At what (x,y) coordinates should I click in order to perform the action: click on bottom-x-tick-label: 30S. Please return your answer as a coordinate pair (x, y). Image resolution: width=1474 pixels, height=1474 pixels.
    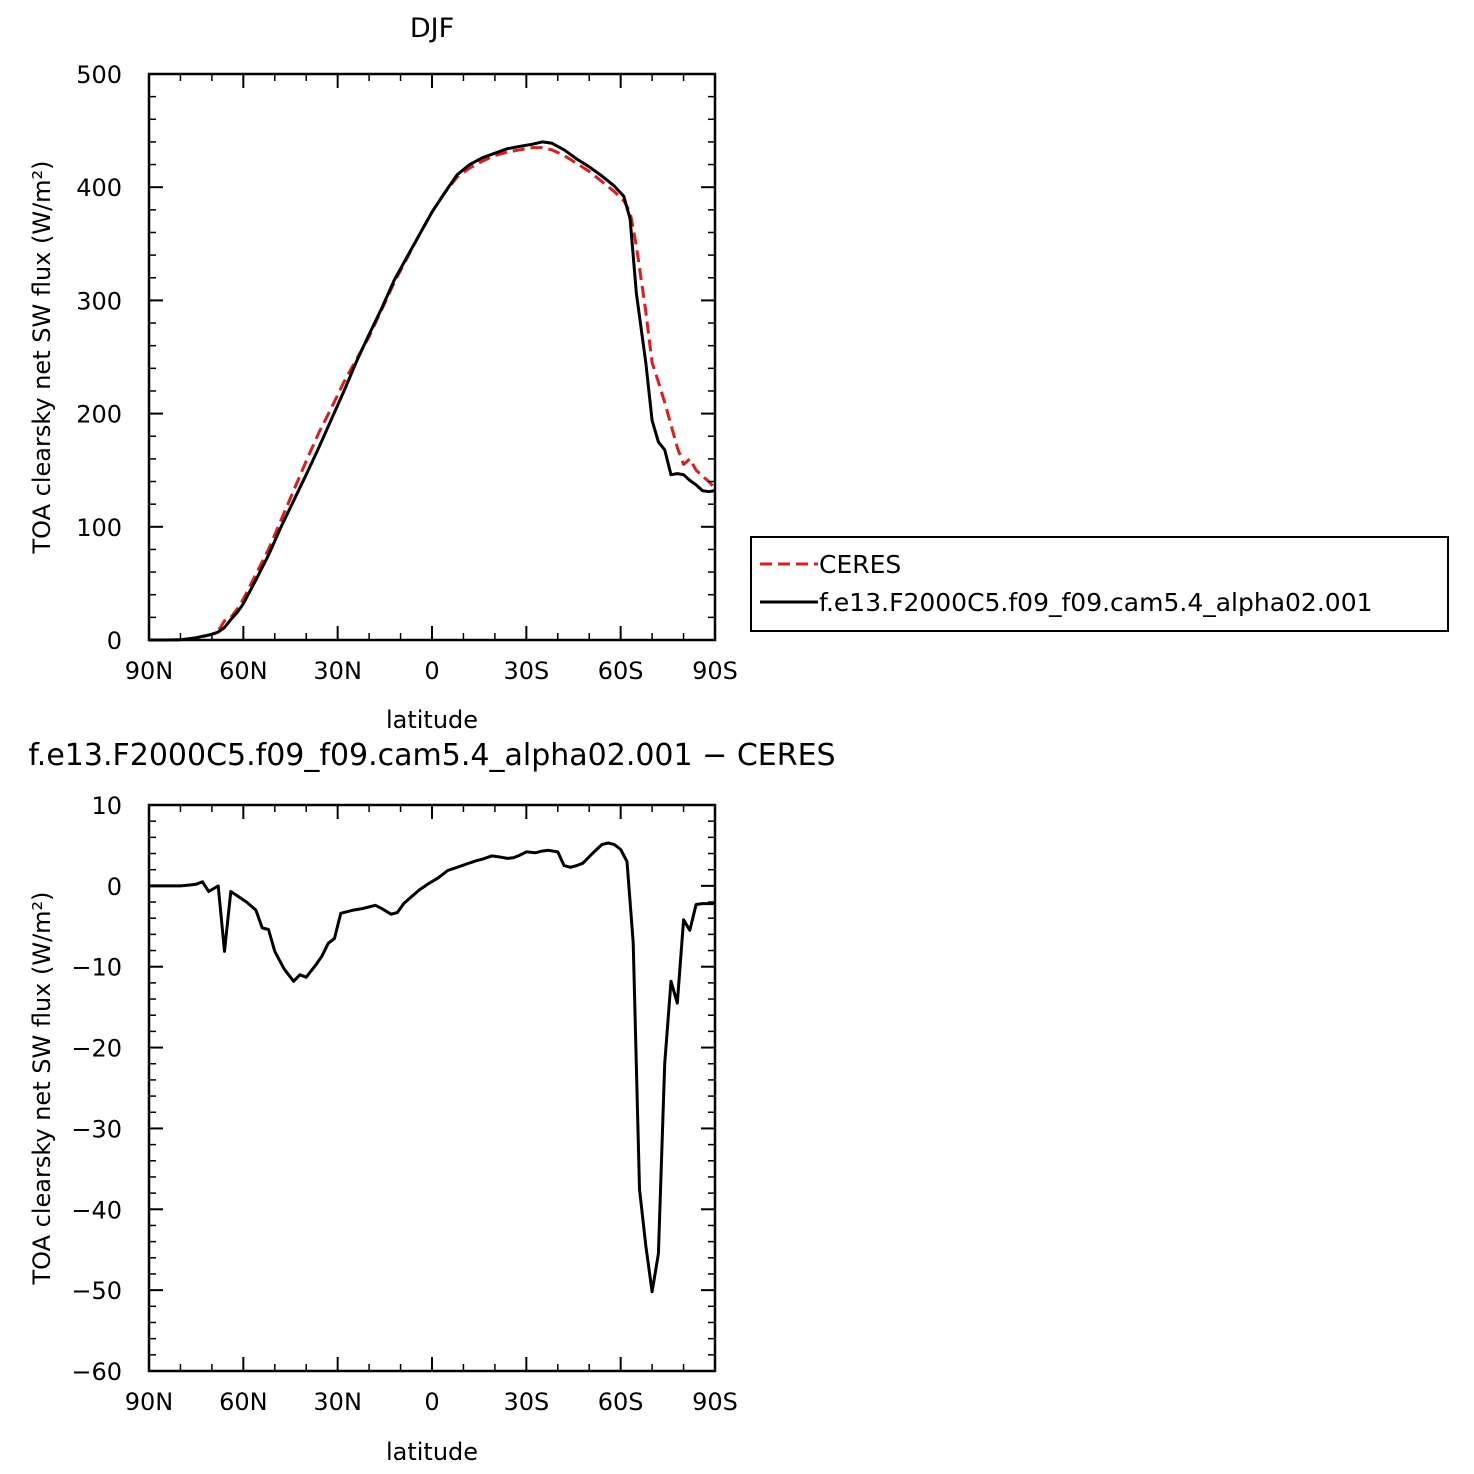
    Looking at the image, I should click on (526, 1402).